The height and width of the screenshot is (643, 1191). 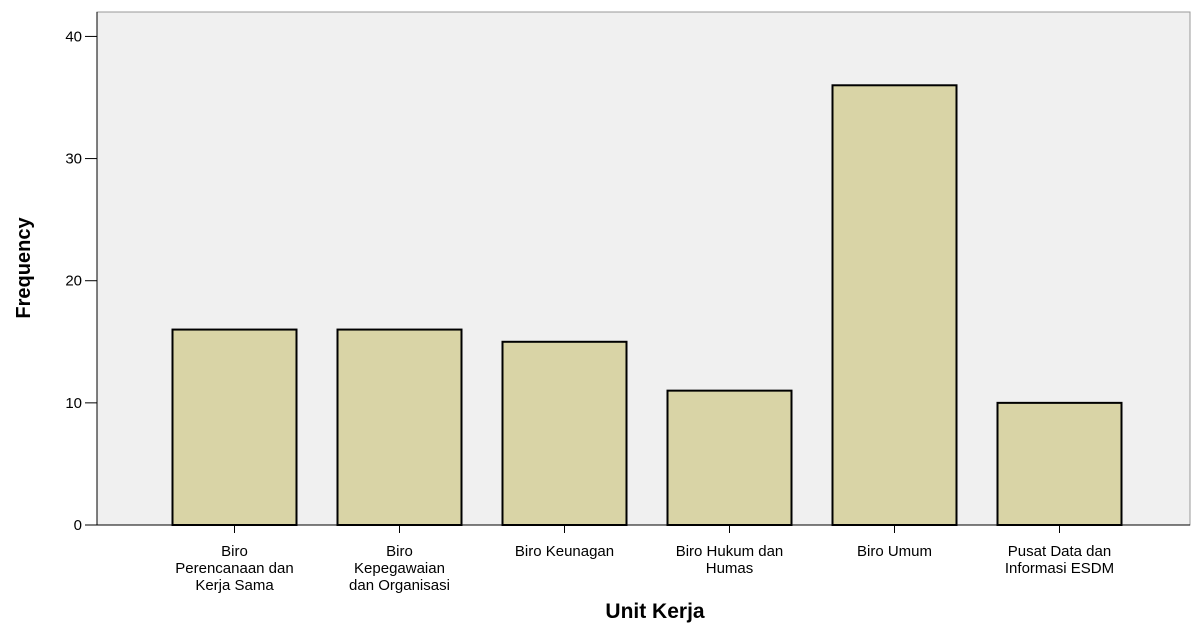 What do you see at coordinates (73, 403) in the screenshot?
I see `y-tick-label: 10` at bounding box center [73, 403].